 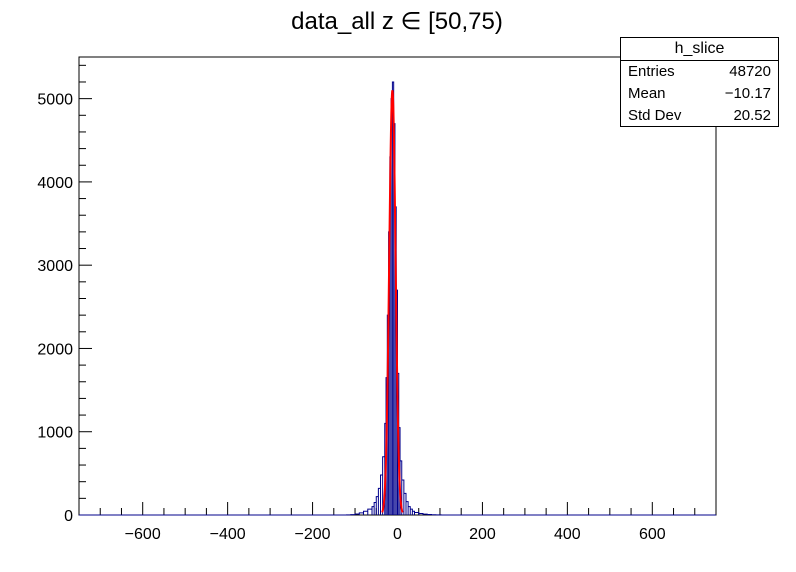 What do you see at coordinates (750, 71) in the screenshot?
I see `stats-value: 48720` at bounding box center [750, 71].